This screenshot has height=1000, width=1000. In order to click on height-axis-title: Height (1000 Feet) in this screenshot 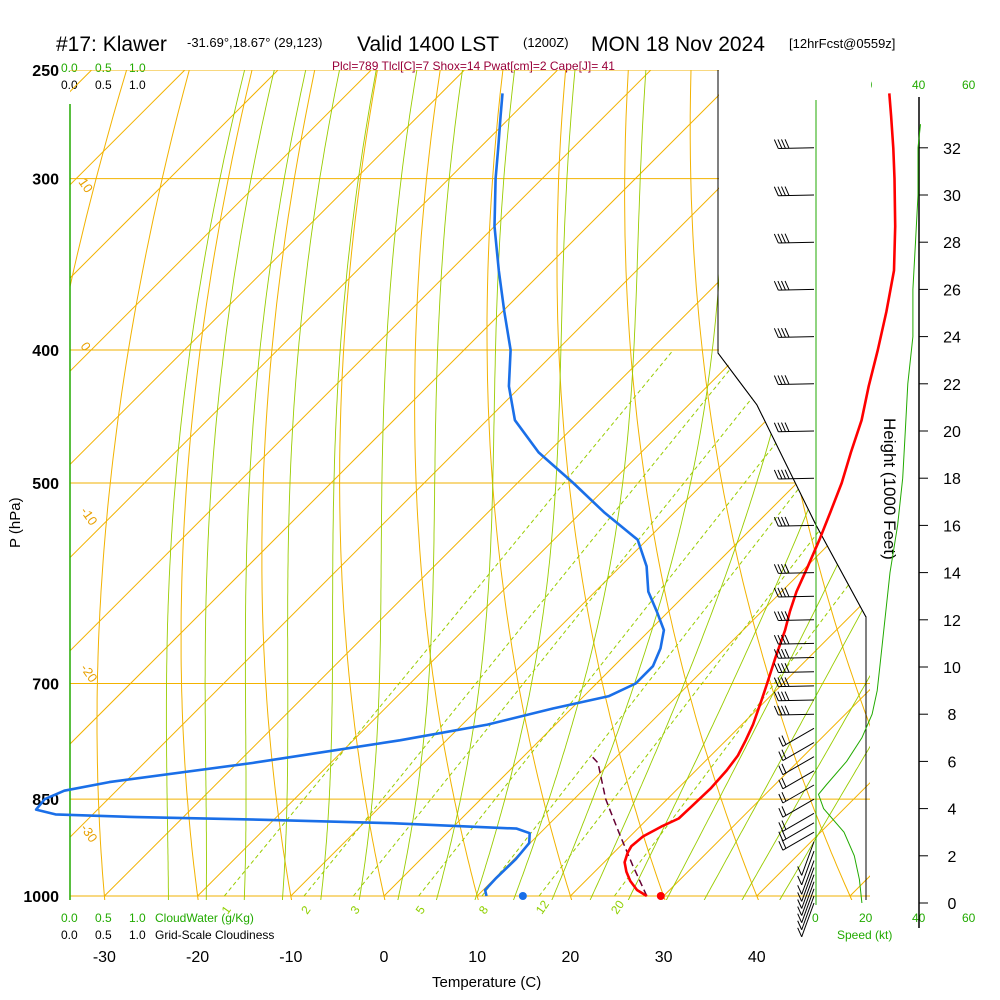, I will do `click(889, 489)`.